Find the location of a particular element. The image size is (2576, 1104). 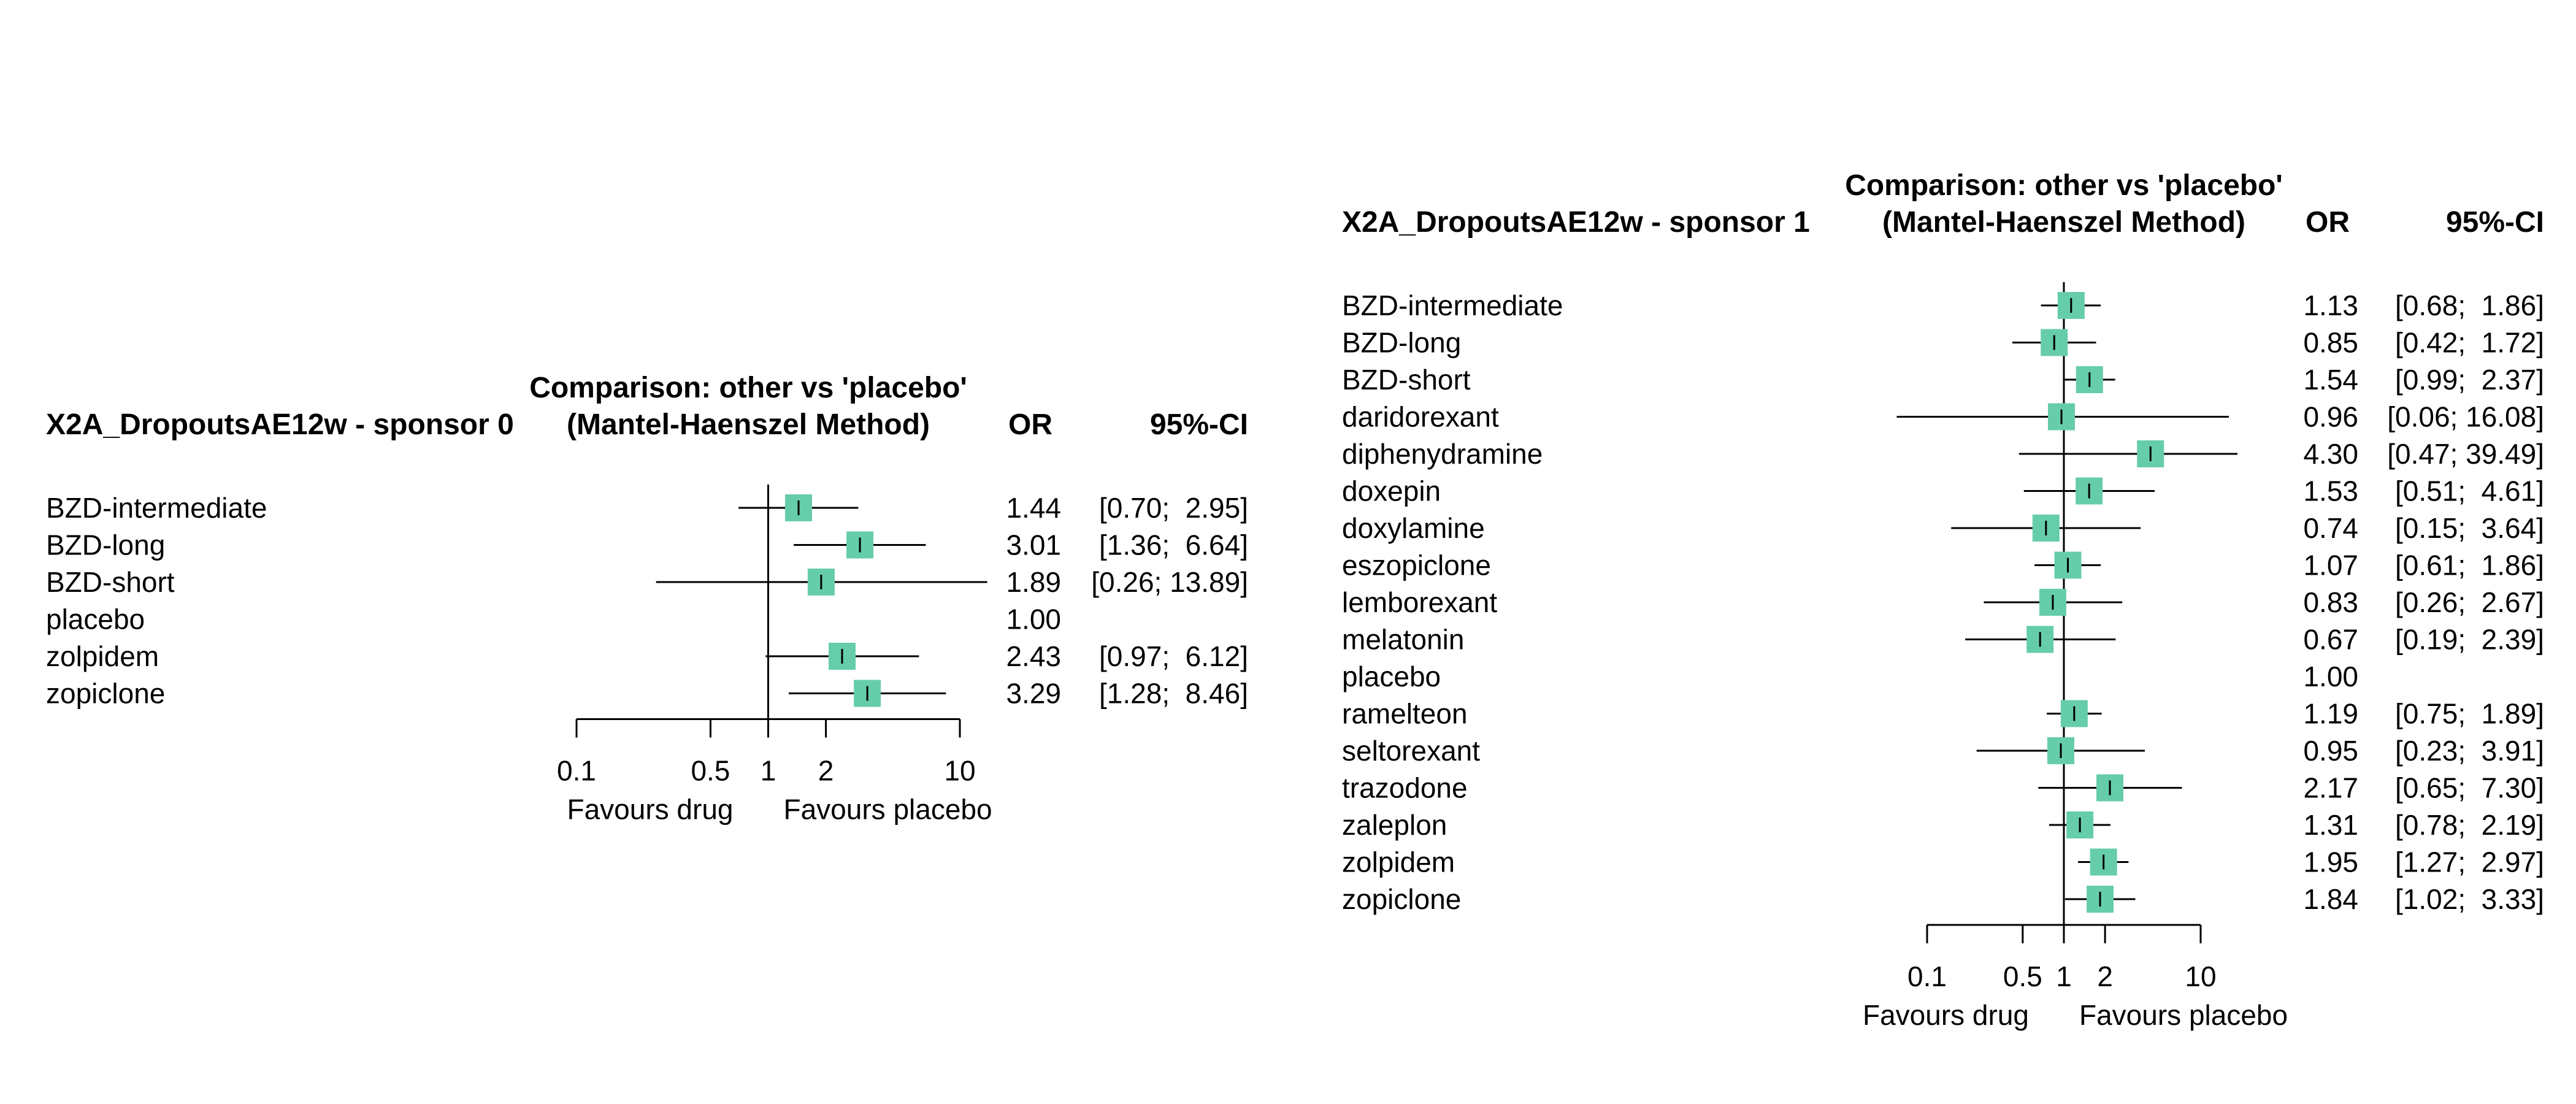

ci-value: [0.23; 3.91] is located at coordinates (2469, 751).